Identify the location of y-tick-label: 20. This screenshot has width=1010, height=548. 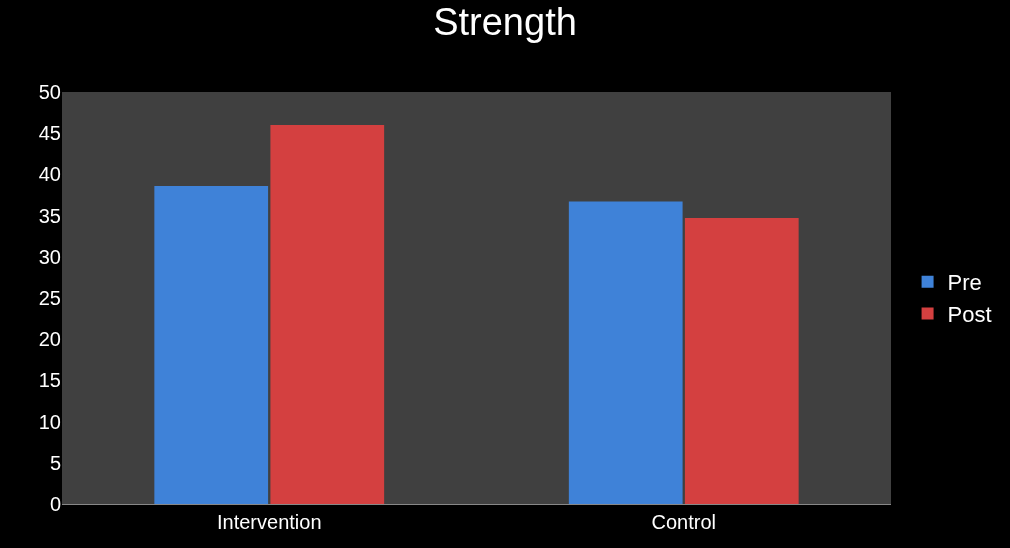
(49, 339).